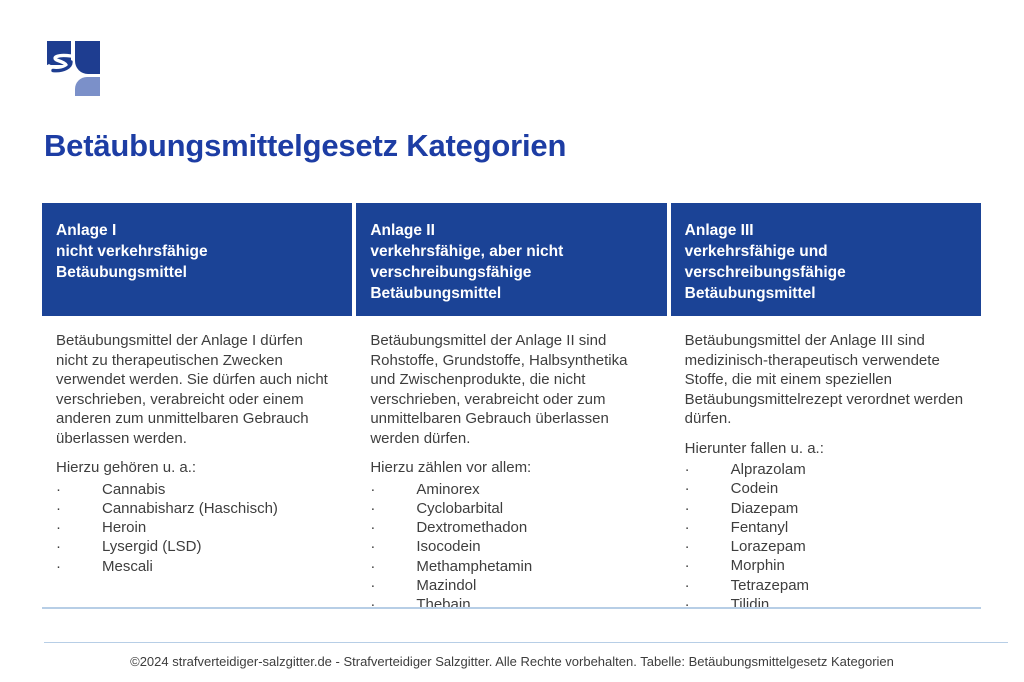  What do you see at coordinates (754, 489) in the screenshot?
I see `list-item-label: Codein` at bounding box center [754, 489].